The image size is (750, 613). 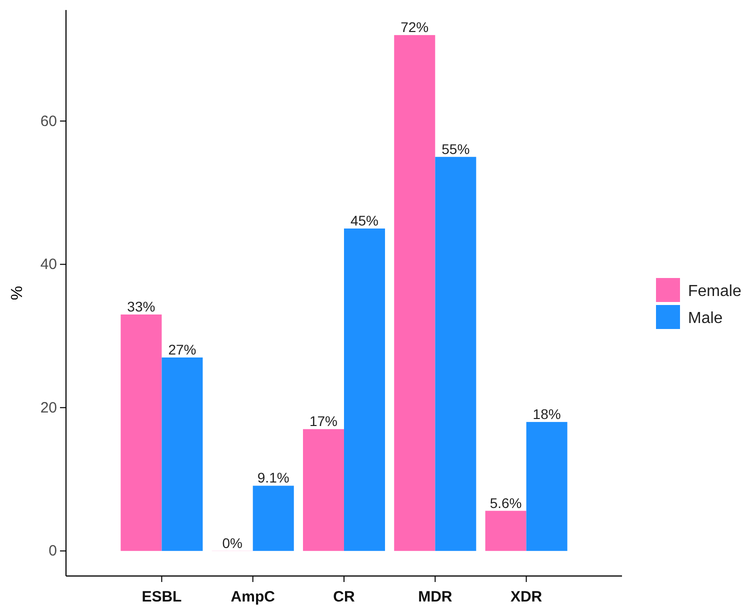 I want to click on data-label: 55%, so click(x=456, y=148).